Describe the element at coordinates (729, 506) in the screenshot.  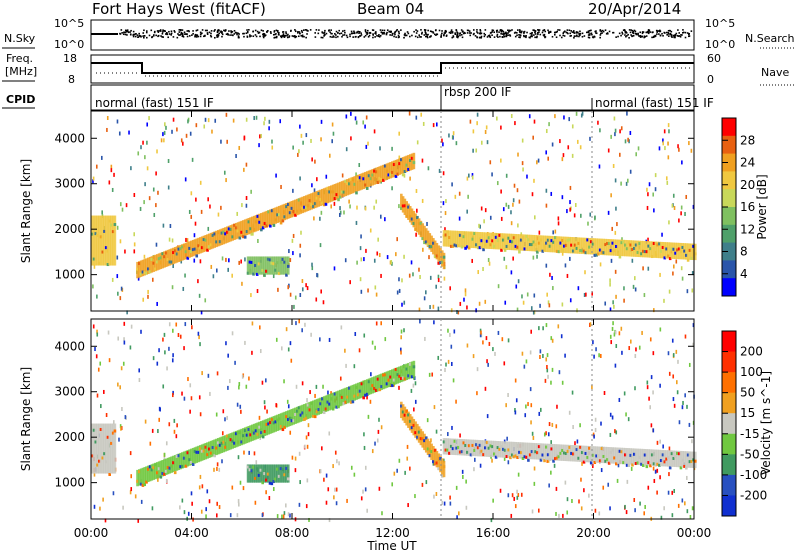
I see `colorbar-segment` at that location.